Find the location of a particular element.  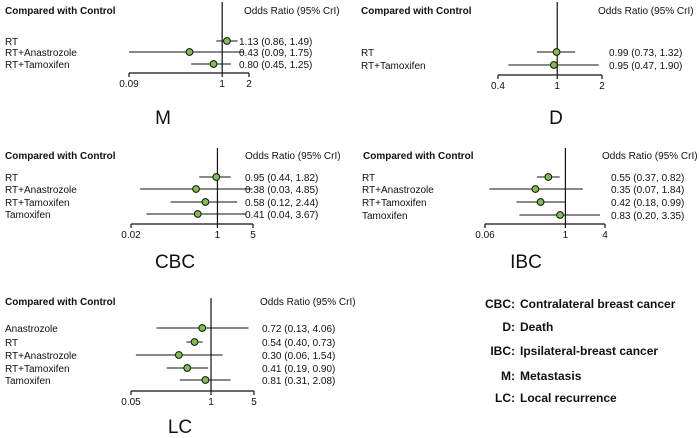

odds-ratio-value: 0.72 (0.13, 4.06) is located at coordinates (298, 329).